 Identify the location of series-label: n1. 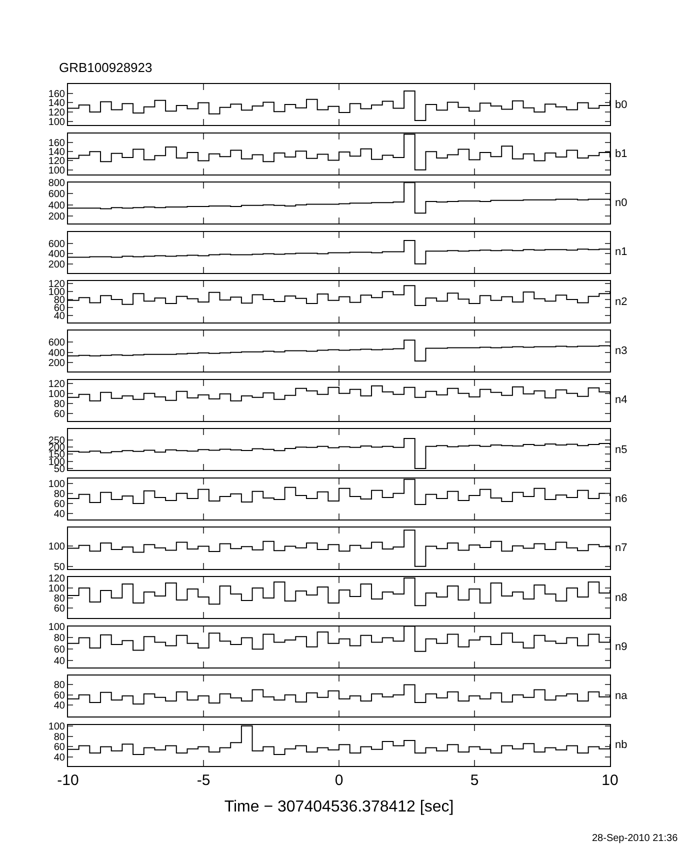
(621, 252).